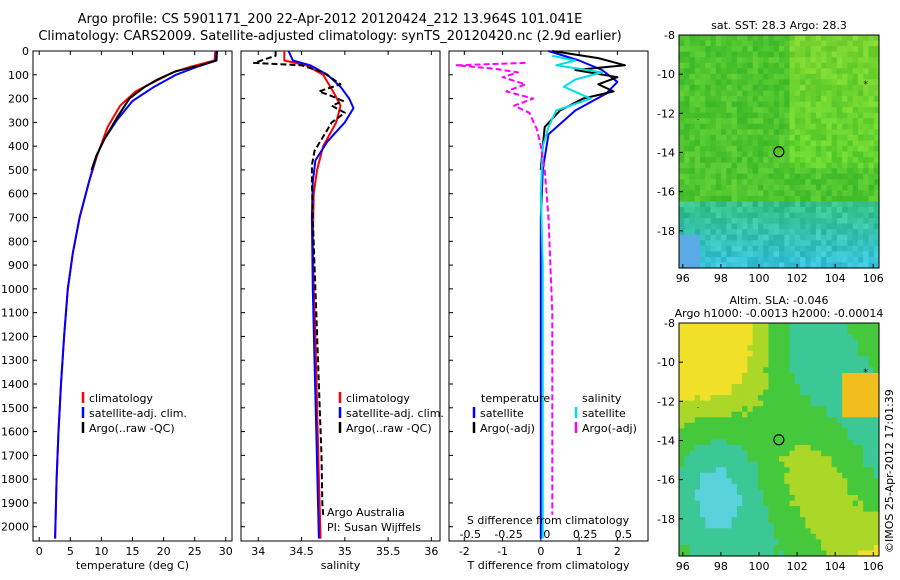 Image resolution: width=900 pixels, height=580 pixels. Describe the element at coordinates (341, 565) in the screenshot. I see `salinity-xlabel: salinity` at that location.